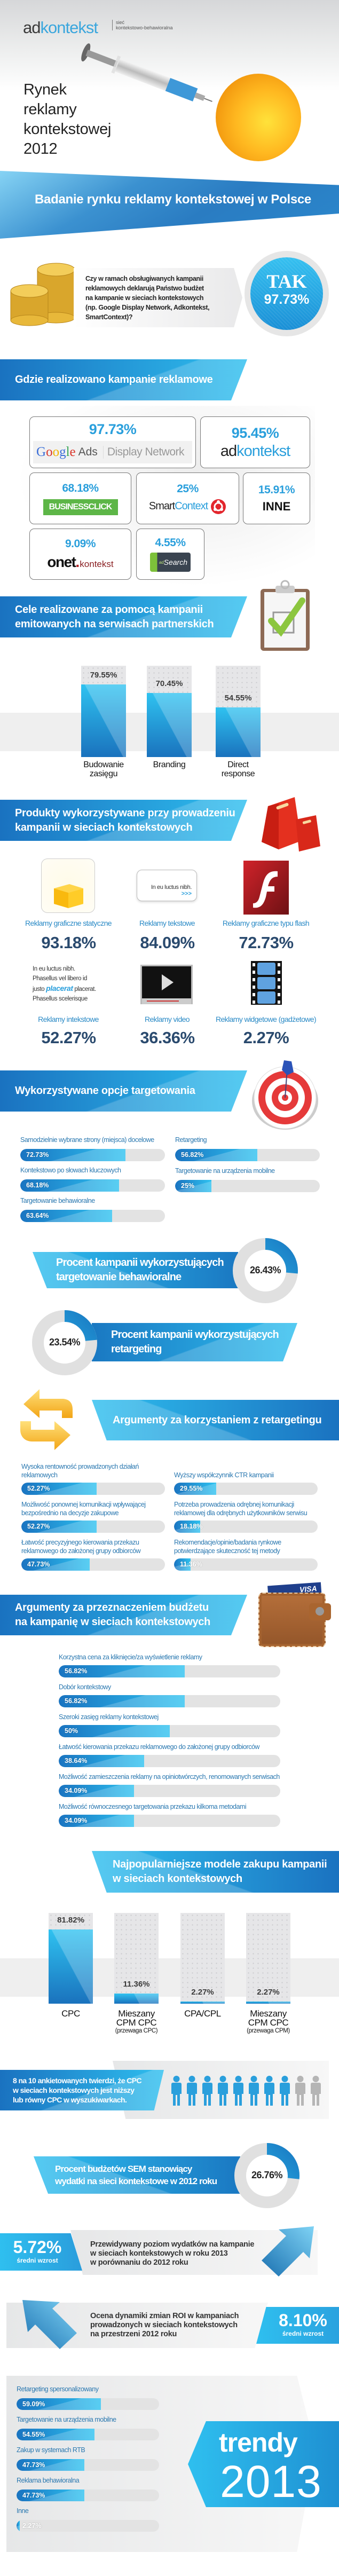 This screenshot has height=2576, width=339. What do you see at coordinates (88, 452) in the screenshot?
I see `ads-wordmark: Ads` at bounding box center [88, 452].